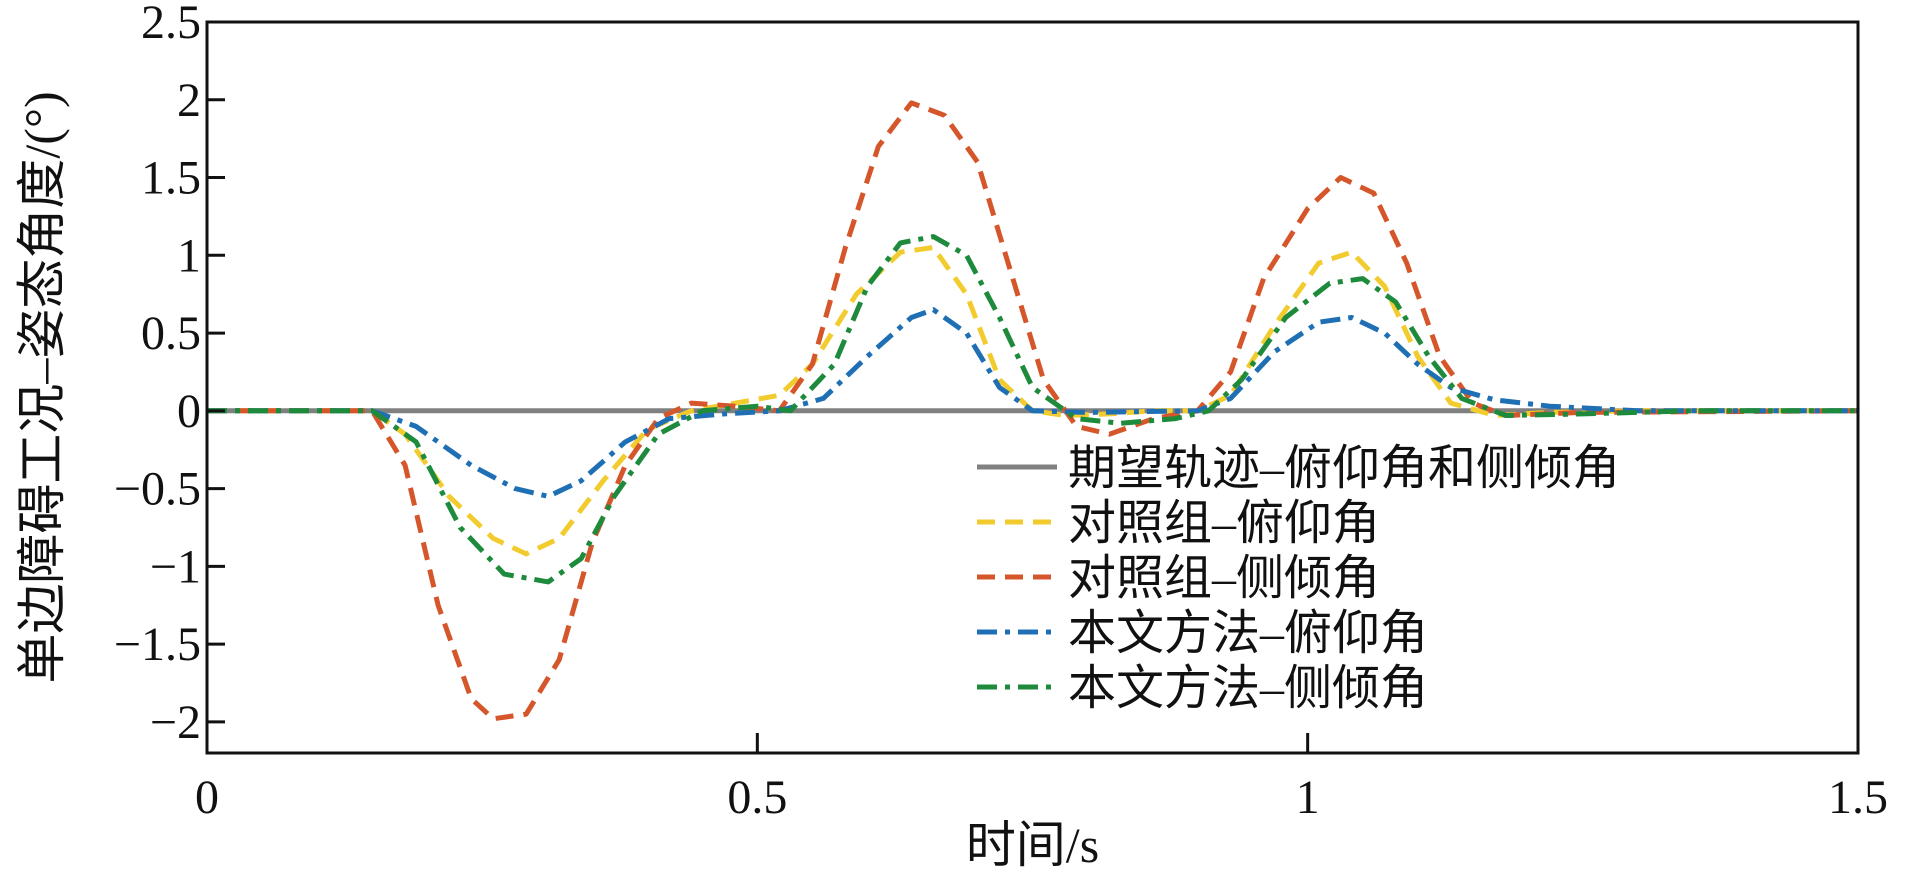  I want to click on y-tick-label: 2.5, so click(171, 24).